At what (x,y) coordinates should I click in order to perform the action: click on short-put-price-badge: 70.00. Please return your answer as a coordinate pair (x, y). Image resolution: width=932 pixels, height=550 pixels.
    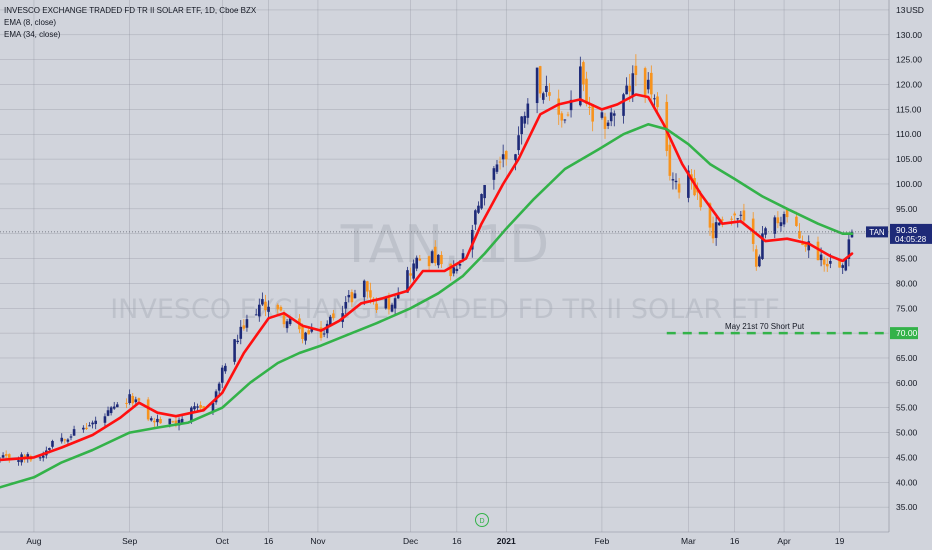
    Looking at the image, I should click on (904, 333).